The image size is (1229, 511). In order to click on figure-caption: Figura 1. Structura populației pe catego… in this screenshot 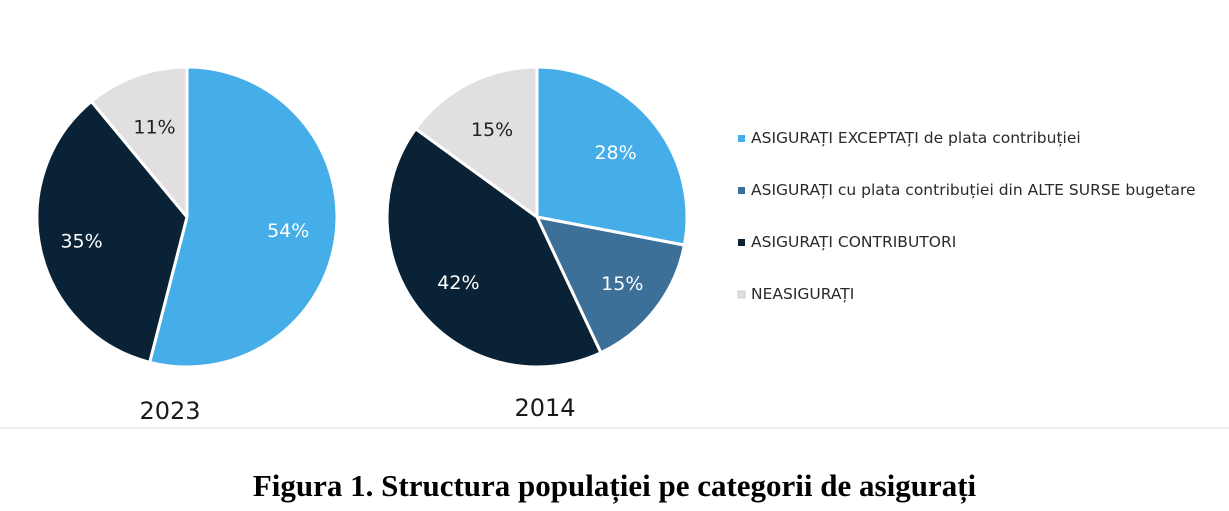, I will do `click(614, 485)`.